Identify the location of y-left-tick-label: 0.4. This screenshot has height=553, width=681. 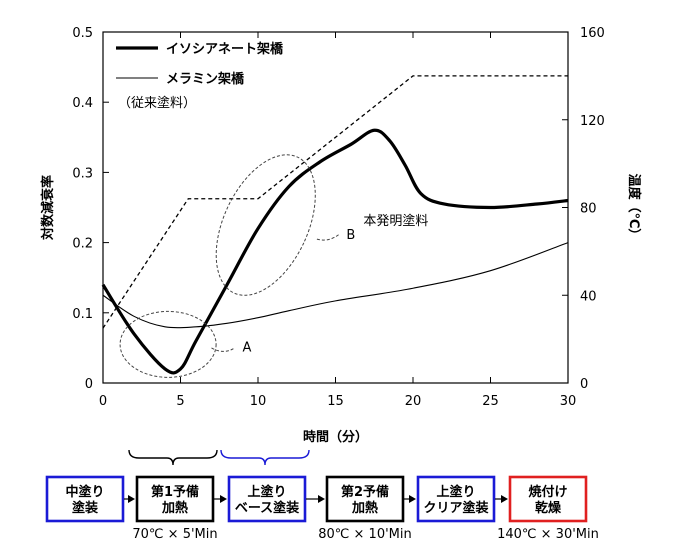
(82, 103).